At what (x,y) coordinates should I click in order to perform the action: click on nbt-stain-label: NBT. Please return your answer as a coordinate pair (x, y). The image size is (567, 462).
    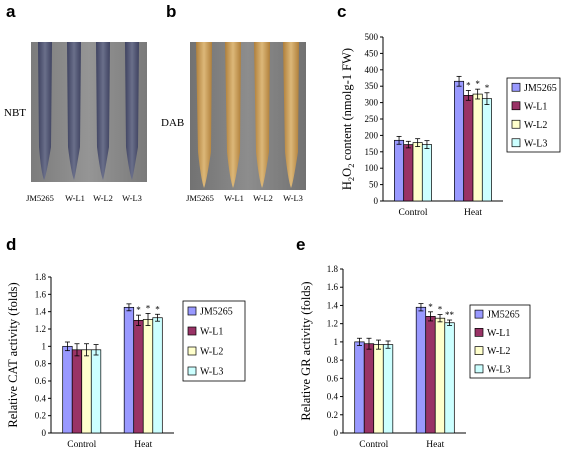
    Looking at the image, I should click on (15, 113).